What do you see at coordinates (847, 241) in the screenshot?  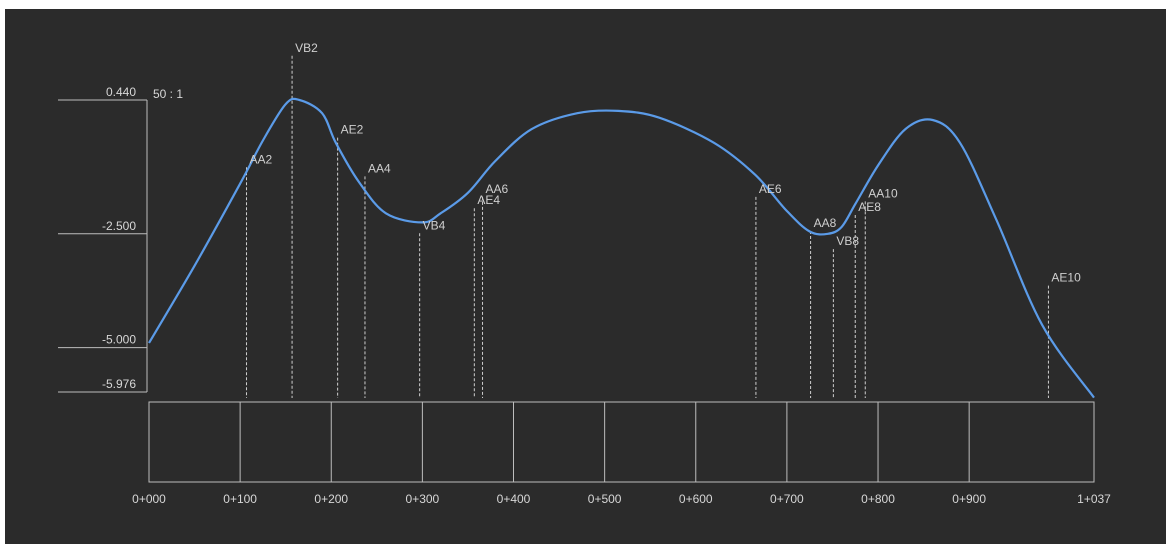 I see `station-label: VB8` at bounding box center [847, 241].